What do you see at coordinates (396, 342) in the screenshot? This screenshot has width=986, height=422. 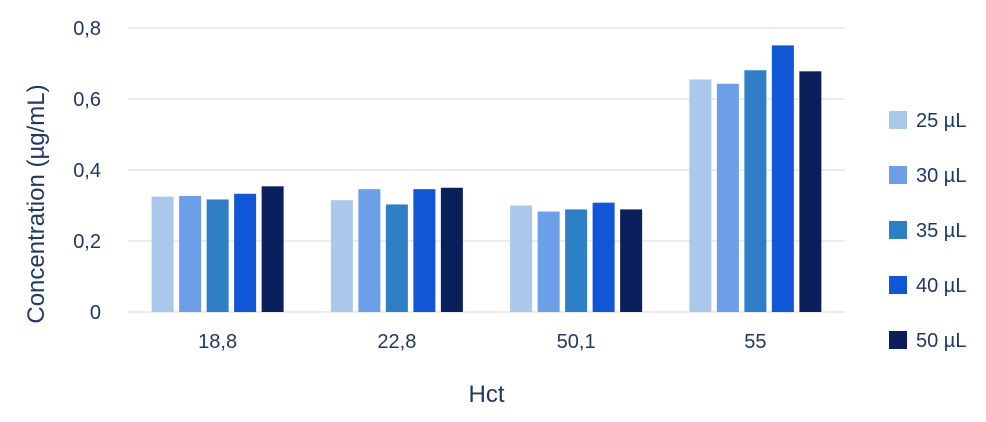 I see `x-category-label: 22,8` at bounding box center [396, 342].